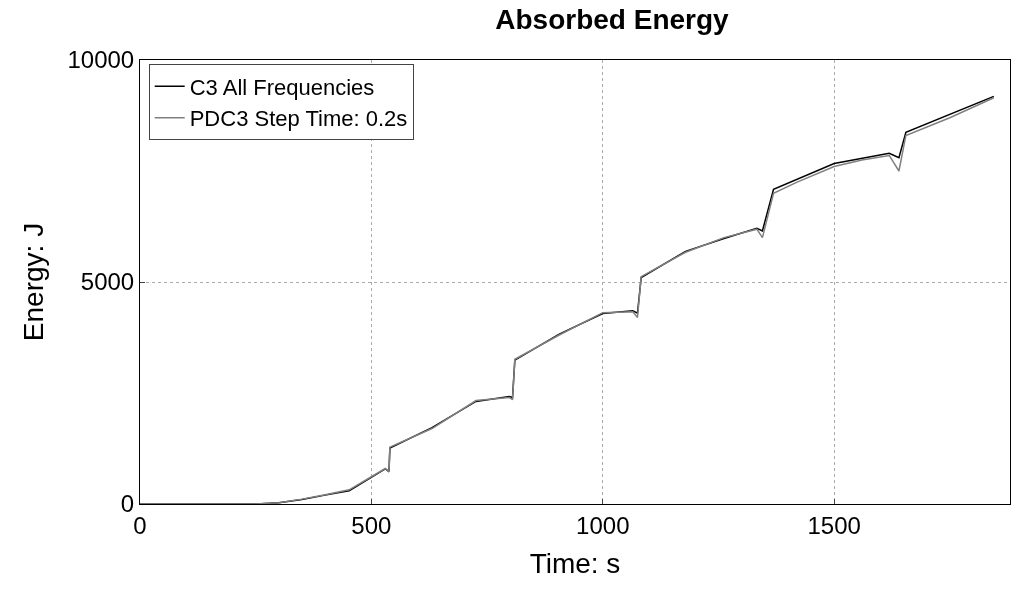 This screenshot has height=614, width=1020. Describe the element at coordinates (371, 525) in the screenshot. I see `x-tick-label: 500` at that location.